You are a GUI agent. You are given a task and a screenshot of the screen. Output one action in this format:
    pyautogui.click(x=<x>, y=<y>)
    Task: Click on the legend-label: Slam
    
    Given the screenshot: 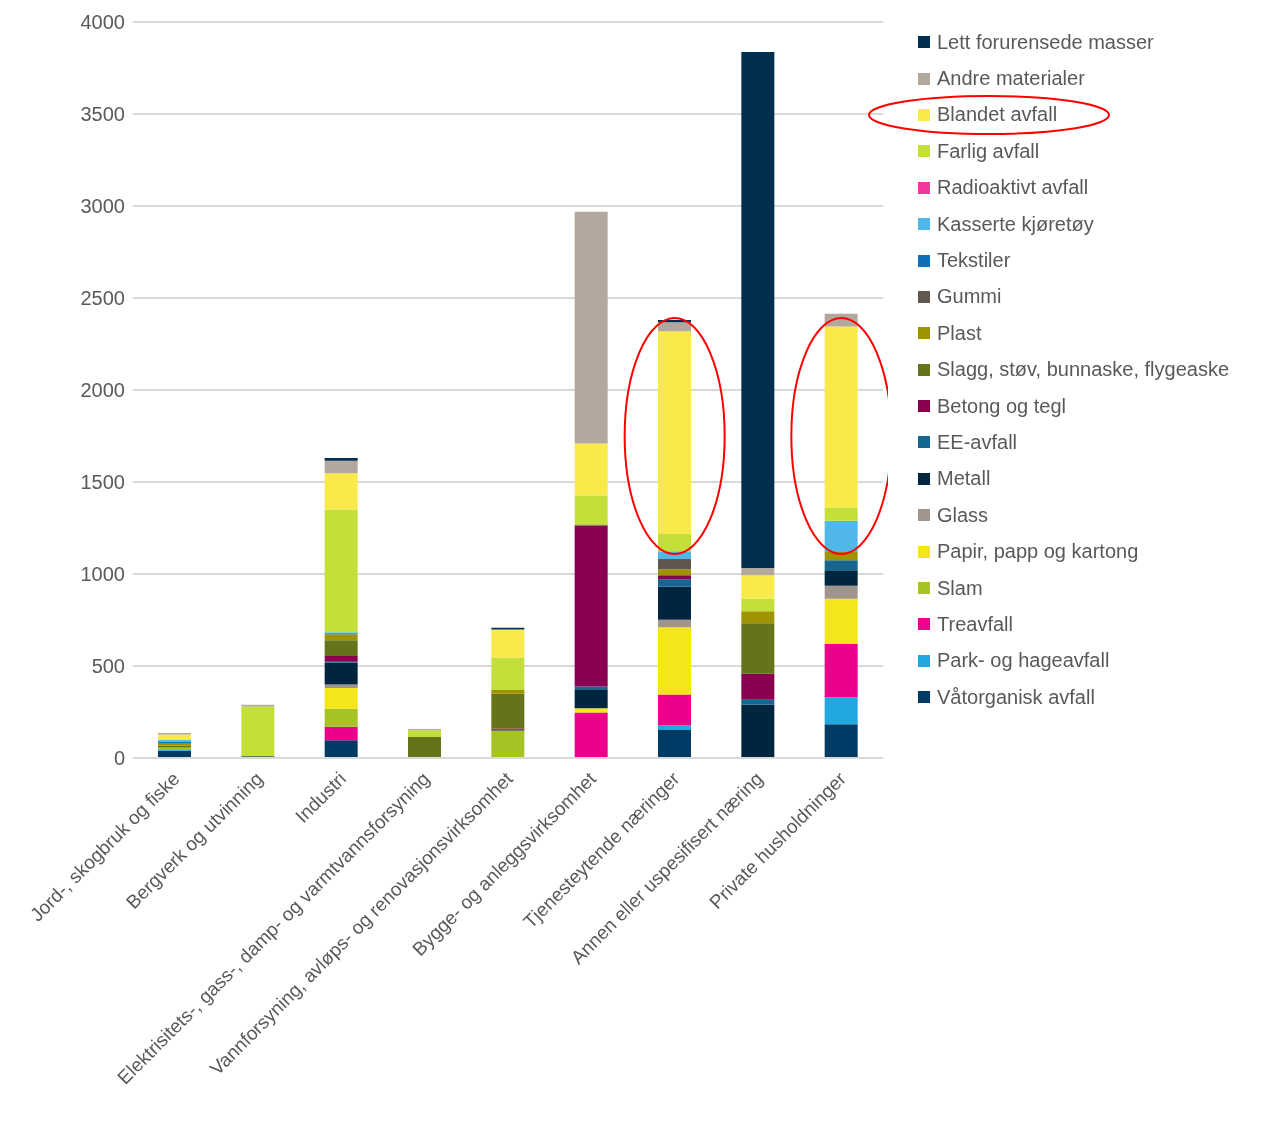 What is the action you would take?
    pyautogui.click(x=960, y=588)
    